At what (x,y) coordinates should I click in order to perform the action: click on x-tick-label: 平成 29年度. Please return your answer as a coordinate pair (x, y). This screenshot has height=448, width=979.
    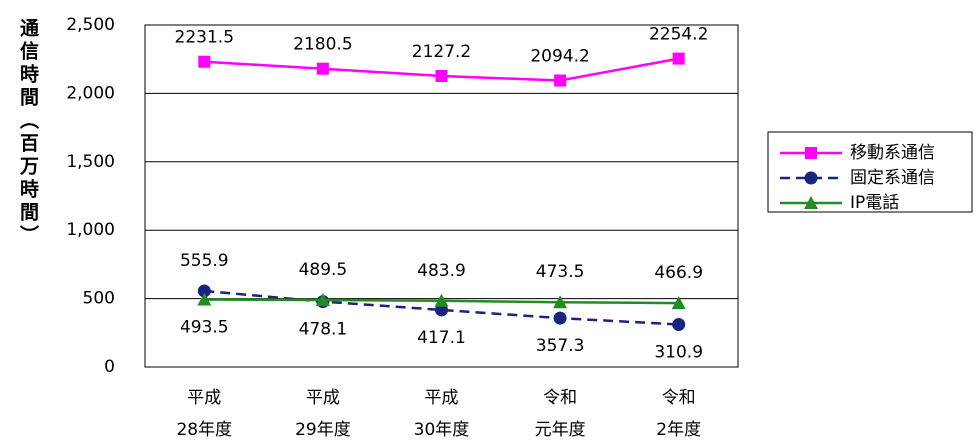
    Looking at the image, I should click on (323, 414).